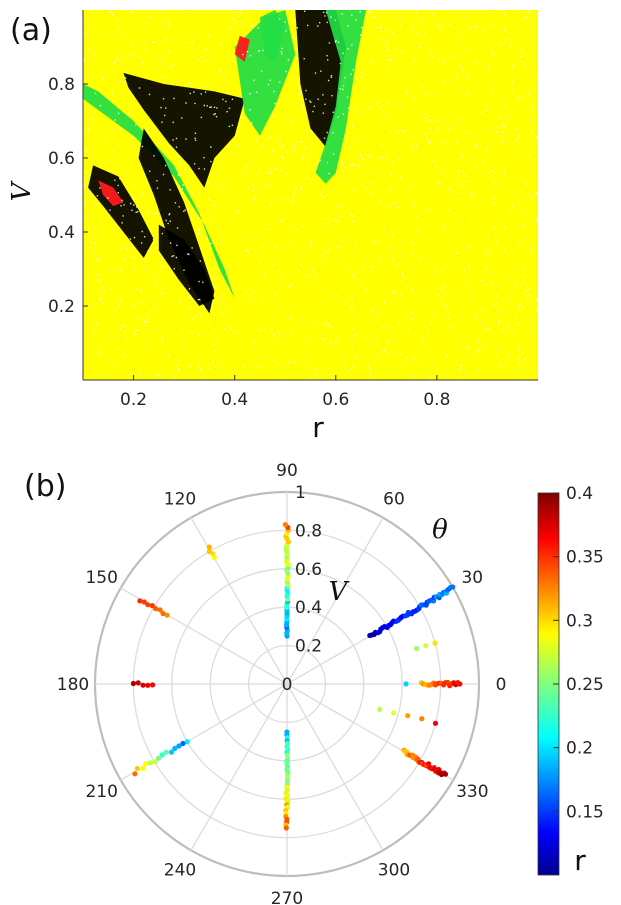  I want to click on theta-tick-label: 240, so click(180, 870).